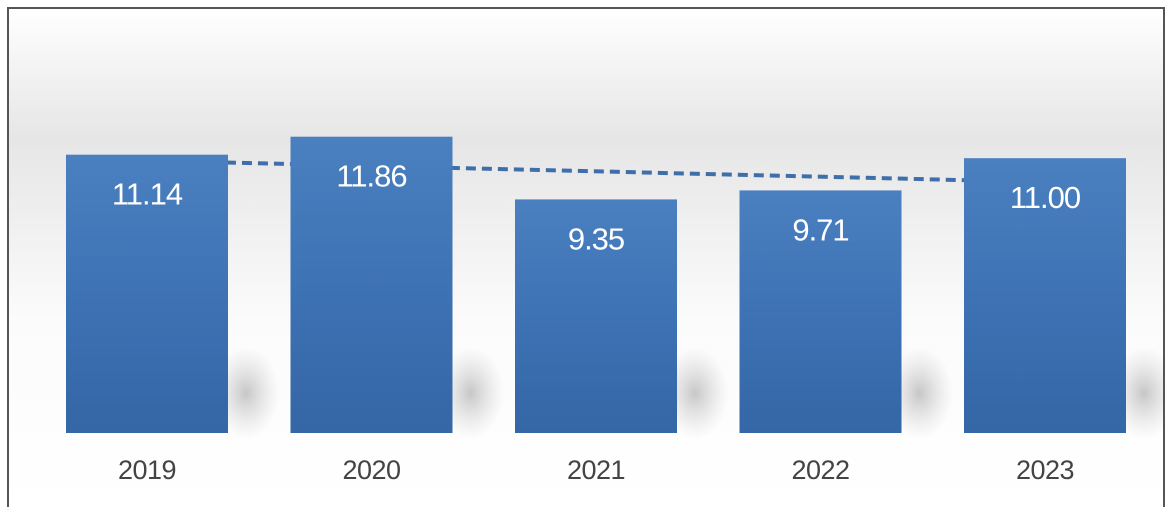 The height and width of the screenshot is (507, 1167). Describe the element at coordinates (147, 194) in the screenshot. I see `value-label-2019: 11.14` at that location.